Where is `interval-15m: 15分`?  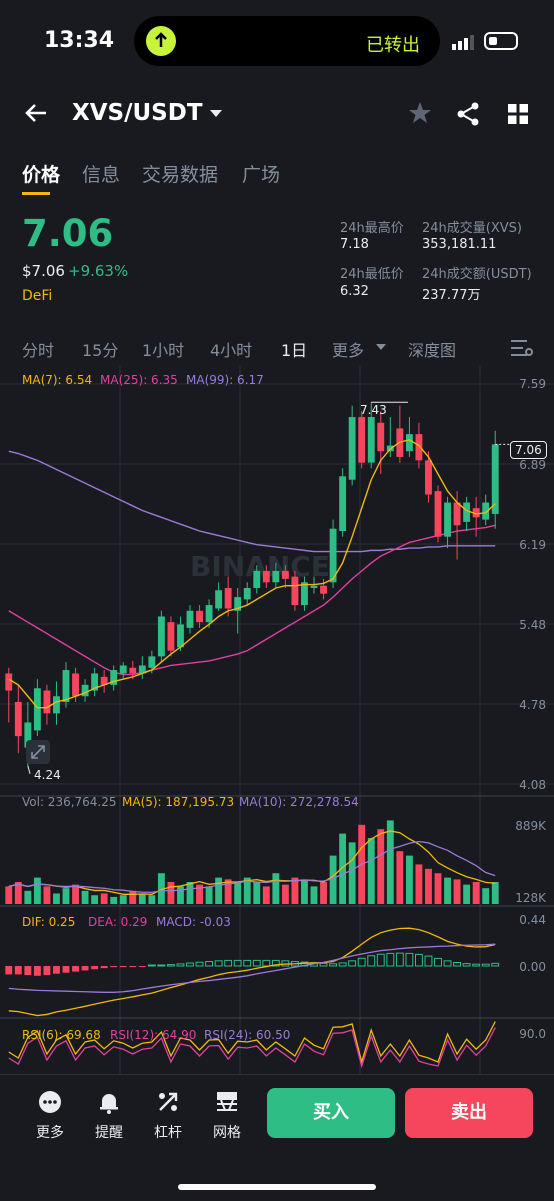
interval-15m: 15分 is located at coordinates (100, 350).